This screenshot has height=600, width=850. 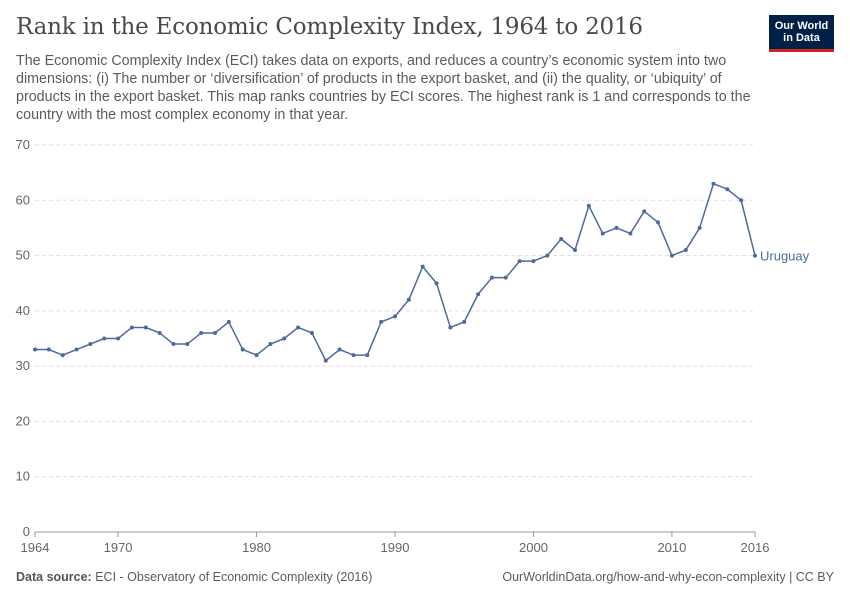 I want to click on owid-logo: Our World in Data, so click(x=801, y=33).